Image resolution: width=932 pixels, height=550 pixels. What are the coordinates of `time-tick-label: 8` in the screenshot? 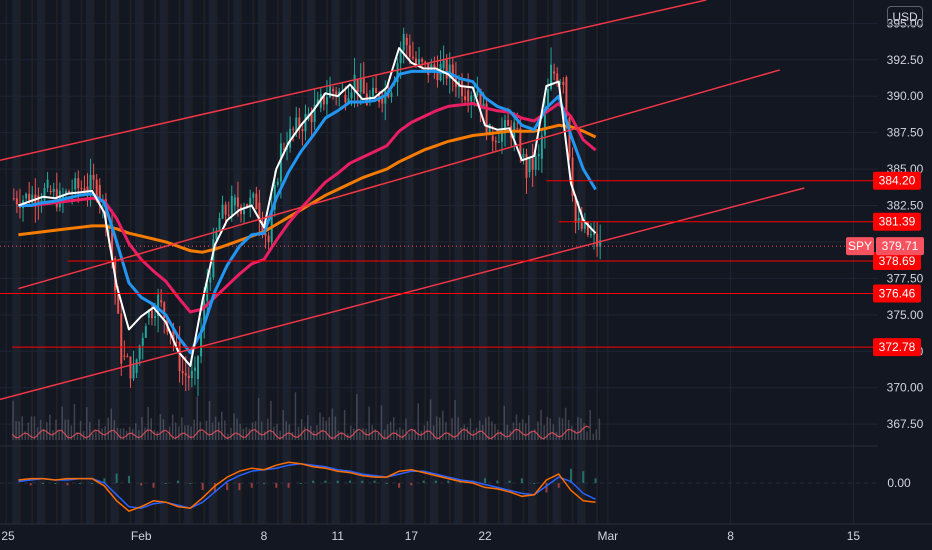 It's located at (264, 536).